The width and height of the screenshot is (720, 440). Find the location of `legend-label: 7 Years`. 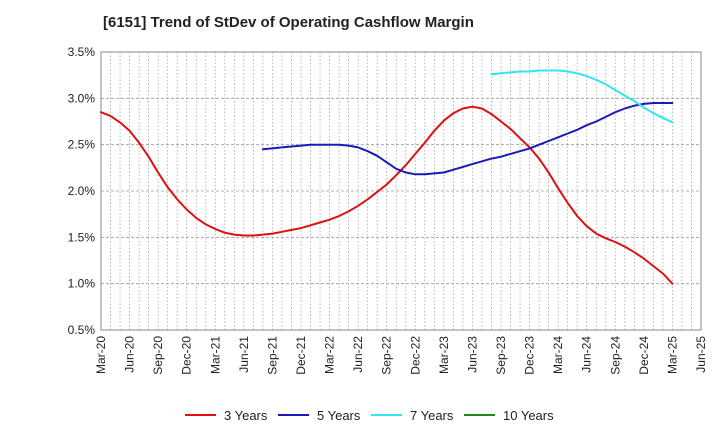

legend-label: 7 Years is located at coordinates (432, 415).